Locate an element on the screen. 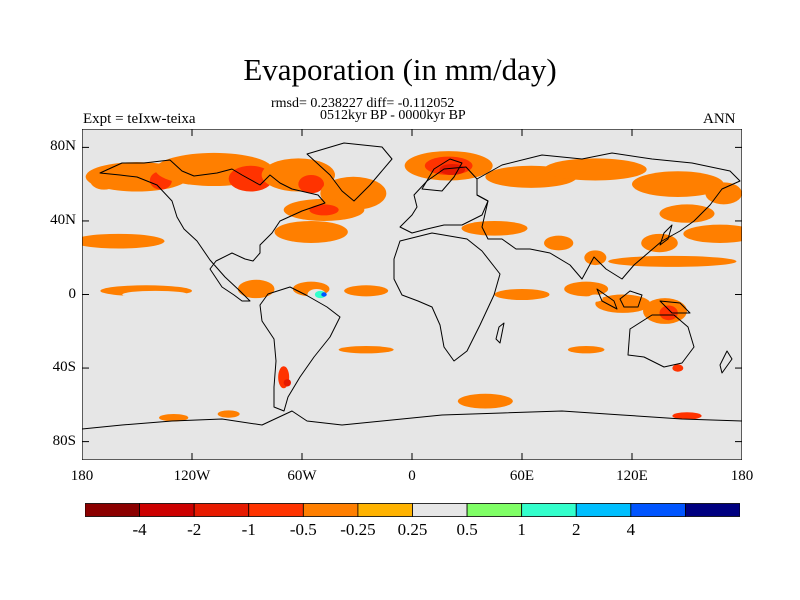 This screenshot has height=600, width=800. coast-asia is located at coordinates (608, 216).